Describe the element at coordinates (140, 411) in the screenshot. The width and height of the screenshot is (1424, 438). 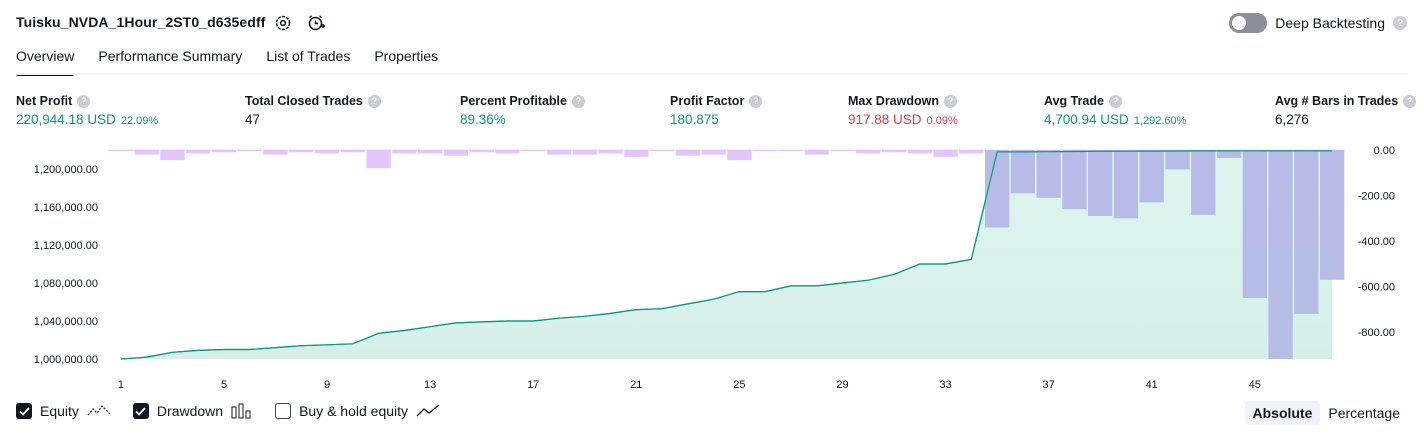
I see `drawdown-checkbox` at that location.